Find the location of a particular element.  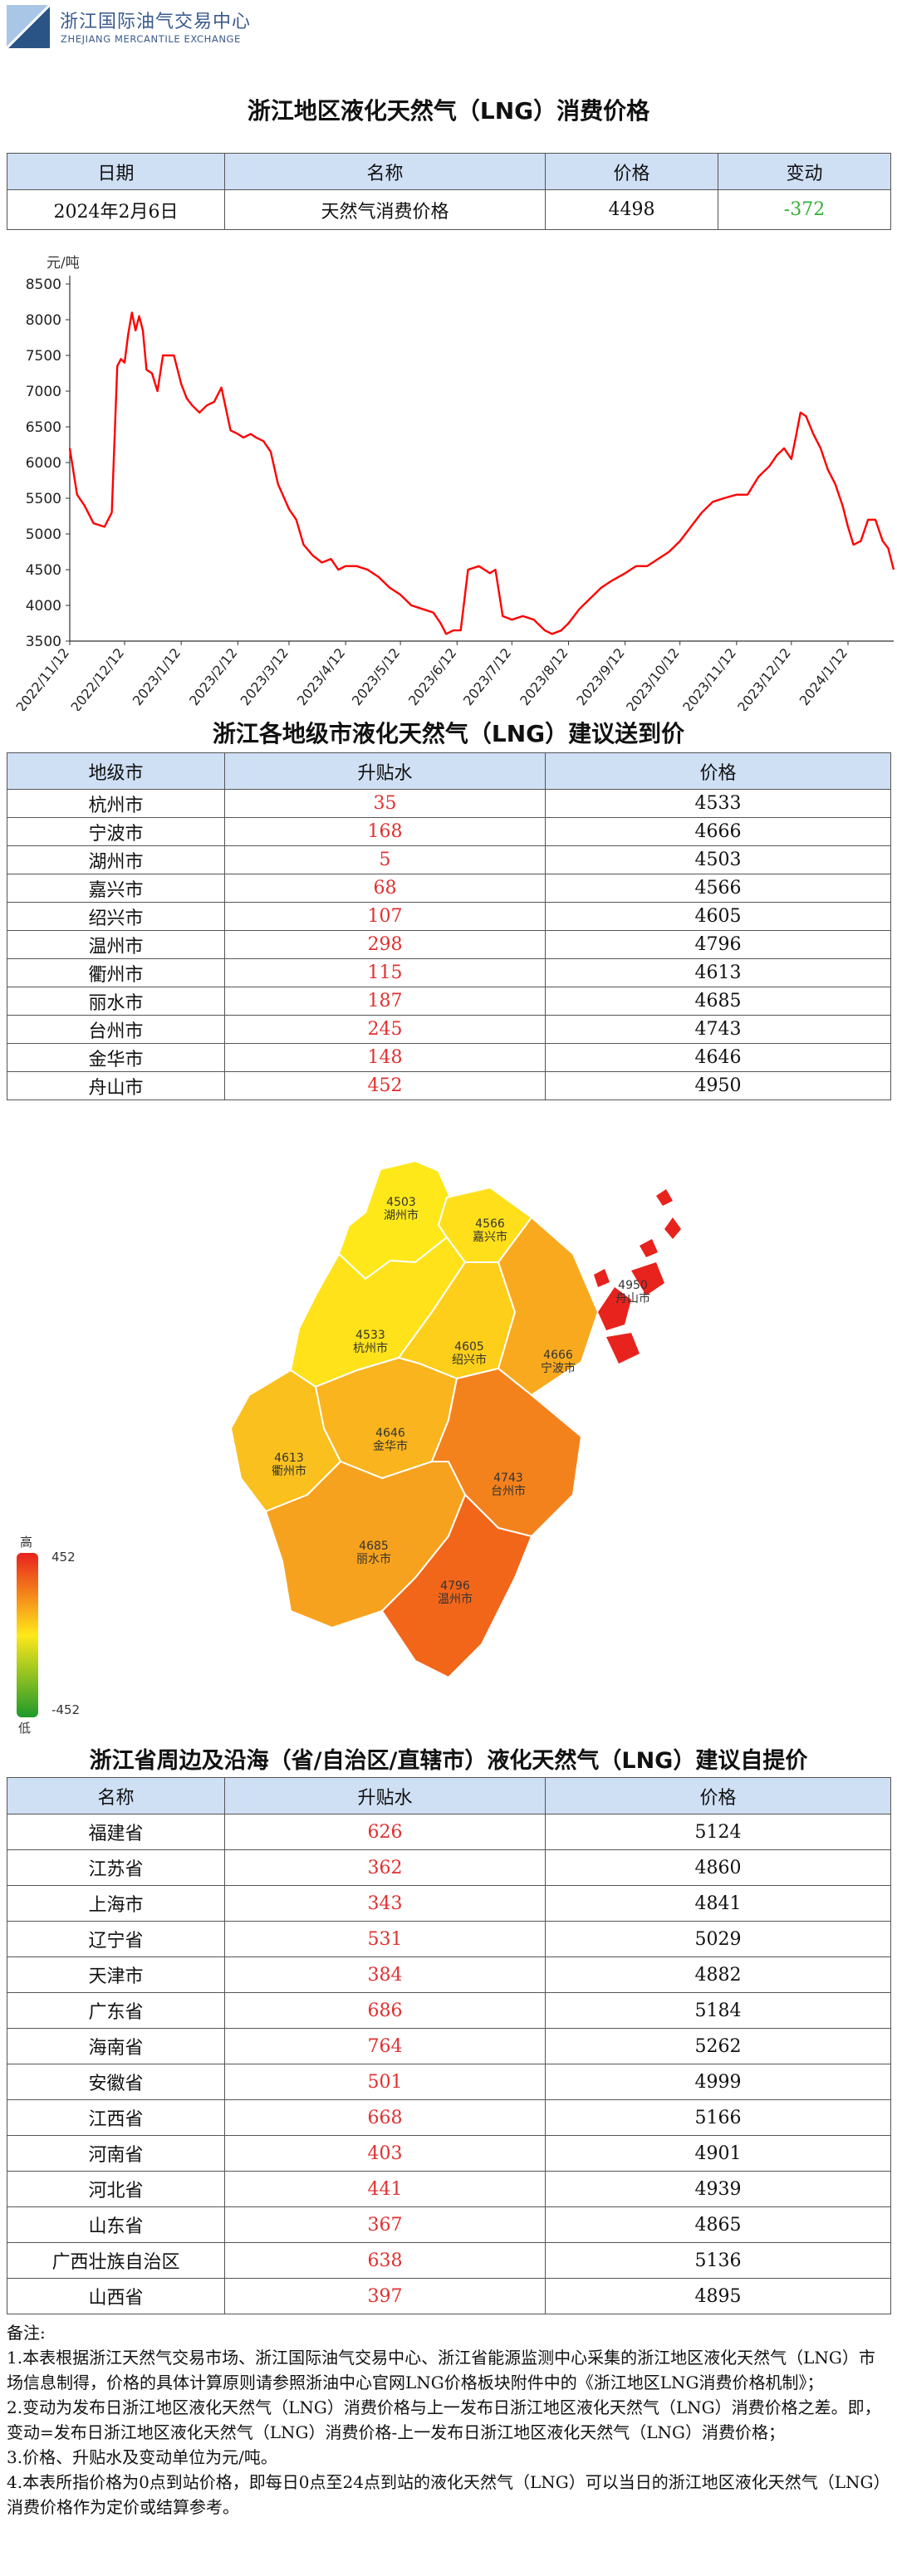

table-row: 天津市 384 4882 is located at coordinates (449, 1975).